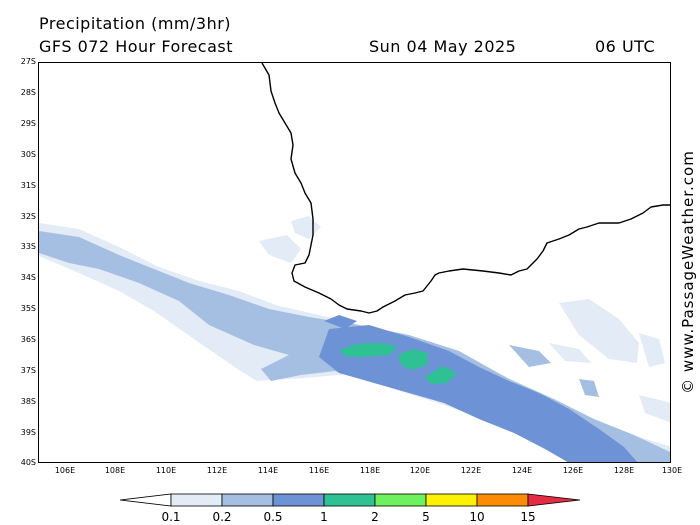 The height and width of the screenshot is (525, 700). What do you see at coordinates (217, 470) in the screenshot?
I see `lon-label: 112E` at bounding box center [217, 470].